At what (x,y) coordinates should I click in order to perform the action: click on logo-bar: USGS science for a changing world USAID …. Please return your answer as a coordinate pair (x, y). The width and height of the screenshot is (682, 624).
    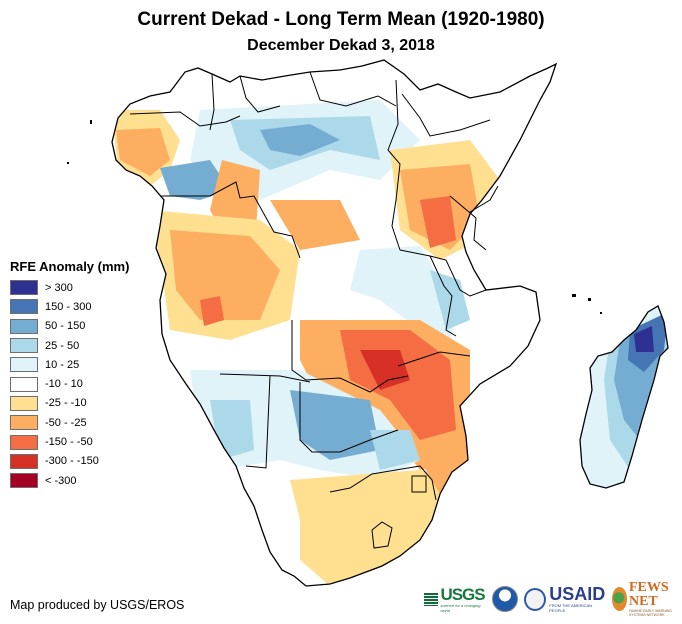
    Looking at the image, I should click on (553, 599).